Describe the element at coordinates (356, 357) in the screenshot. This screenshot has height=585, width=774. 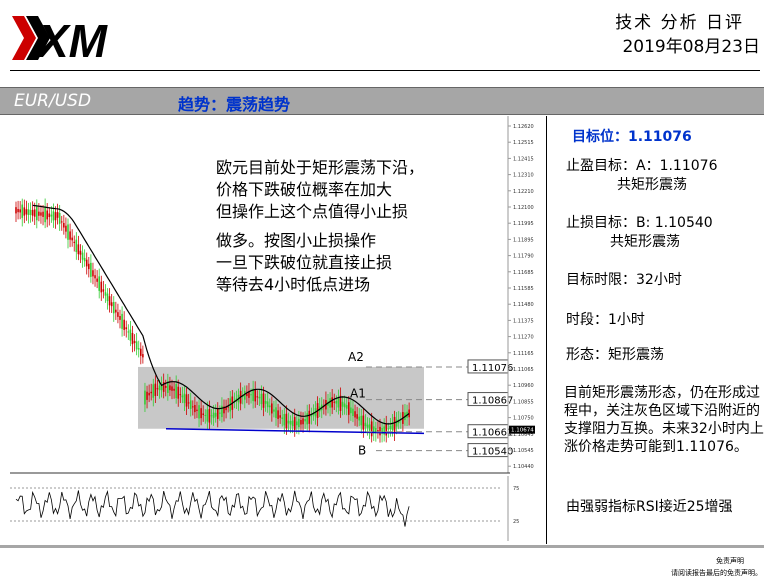
I see `level-label: A2` at that location.